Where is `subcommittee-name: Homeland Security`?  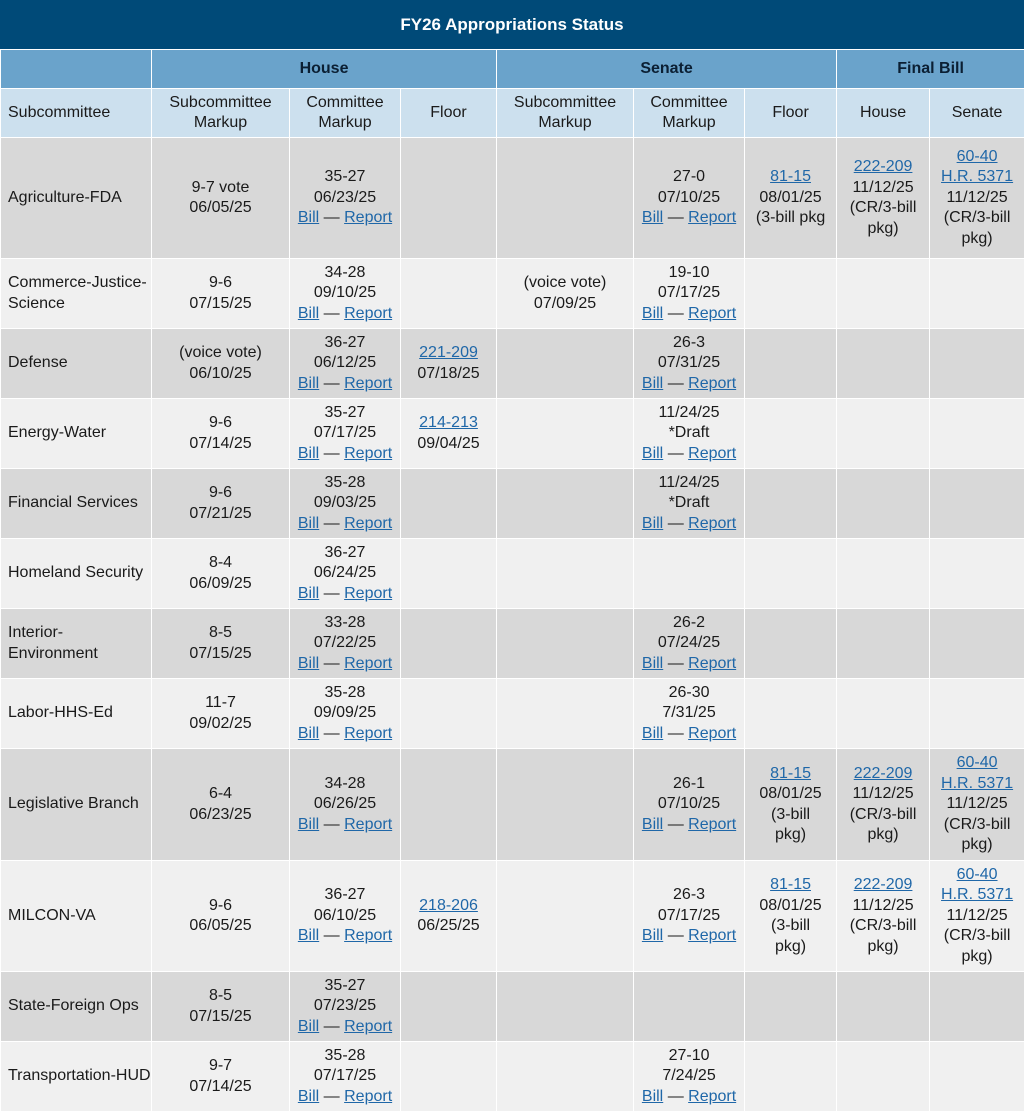
subcommittee-name: Homeland Security is located at coordinates (76, 573).